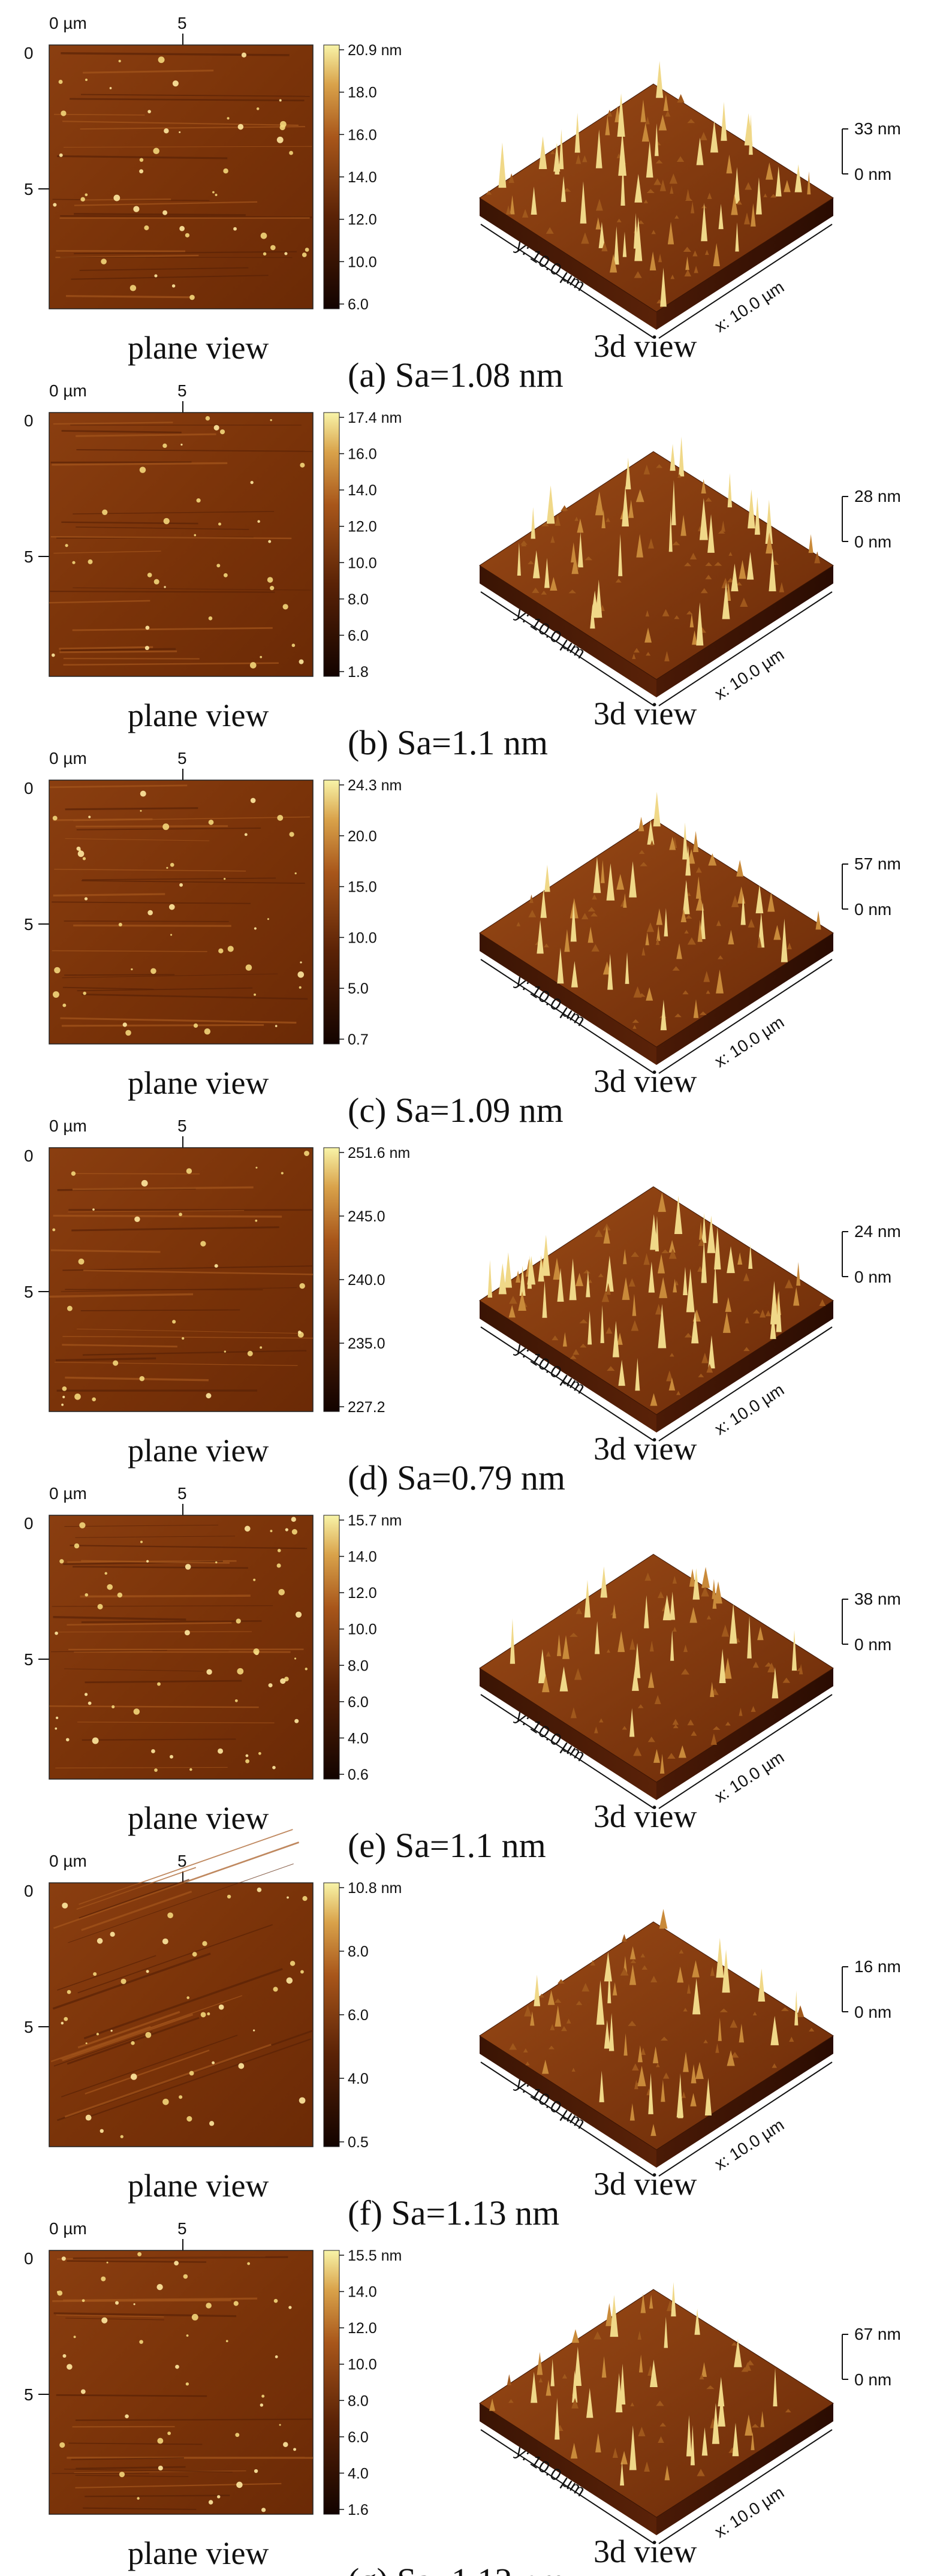 The width and height of the screenshot is (937, 2576). What do you see at coordinates (362, 1594) in the screenshot?
I see `color-scale-label: 12.0` at bounding box center [362, 1594].